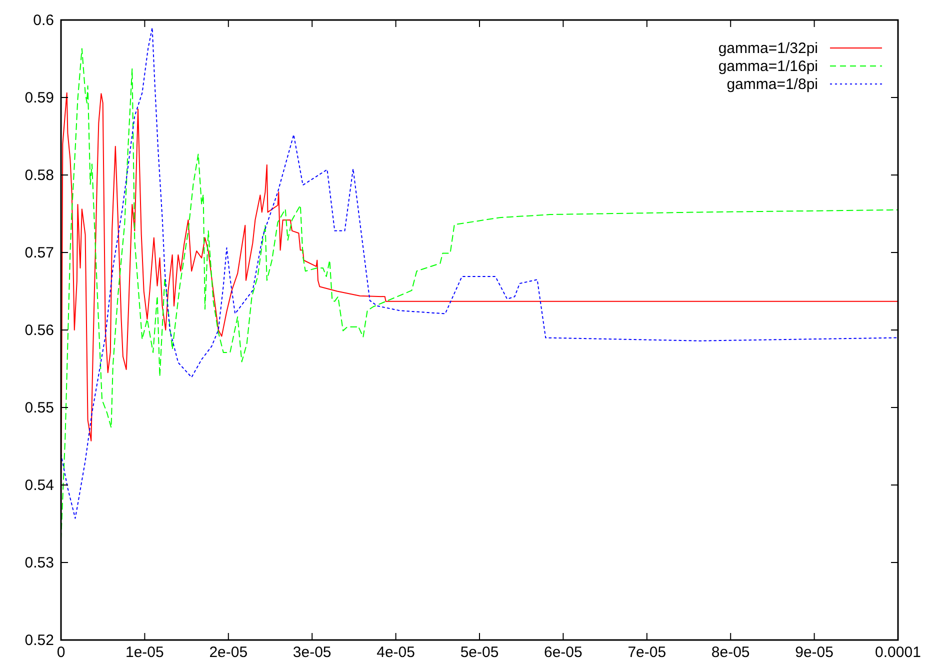  Describe the element at coordinates (39, 408) in the screenshot. I see `y-tick-label: 0.55` at that location.